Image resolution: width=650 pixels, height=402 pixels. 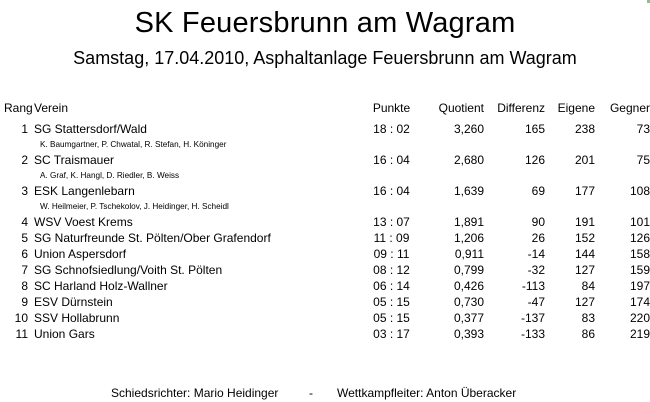 What do you see at coordinates (534, 160) in the screenshot?
I see `cell-difference: 126` at bounding box center [534, 160].